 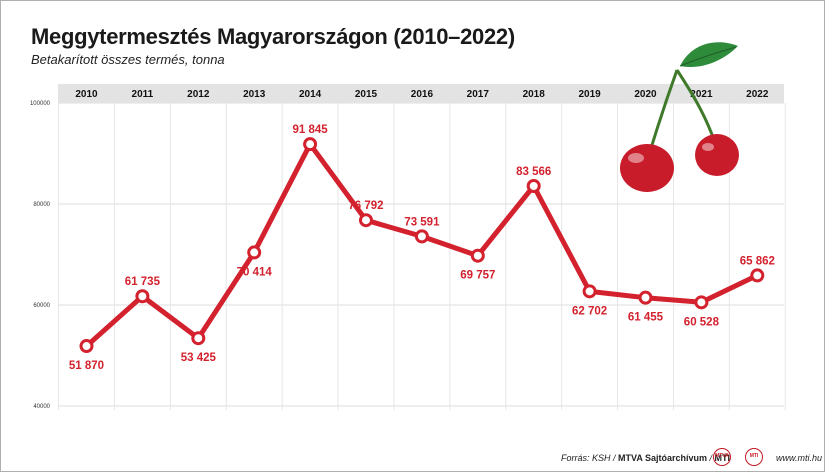 I want to click on y-tick-label: 80000, so click(x=41, y=205).